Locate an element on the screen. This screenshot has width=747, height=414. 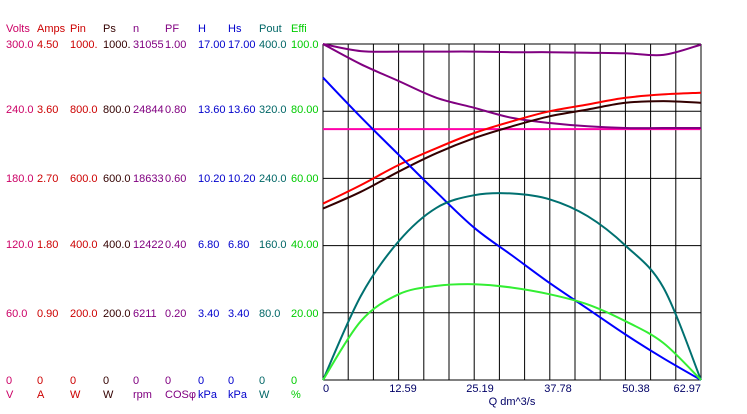
series-line-n is located at coordinates (512, 50).